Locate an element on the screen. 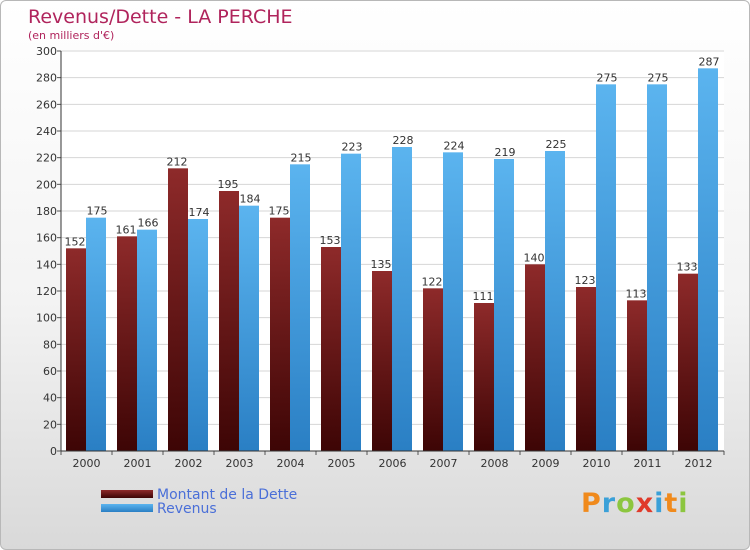 This screenshot has width=750, height=550. data-label: 113 is located at coordinates (636, 293).